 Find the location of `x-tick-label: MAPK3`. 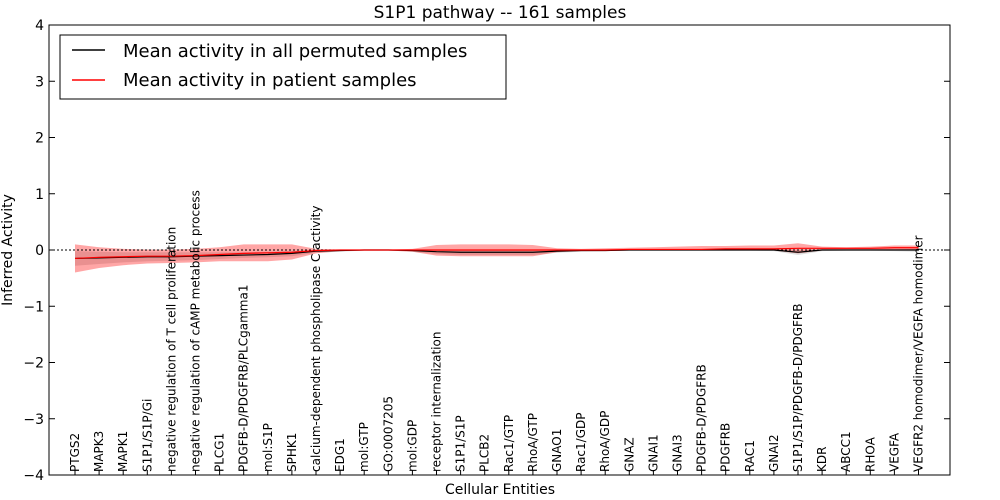

x-tick-label: MAPK3 is located at coordinates (99, 451).